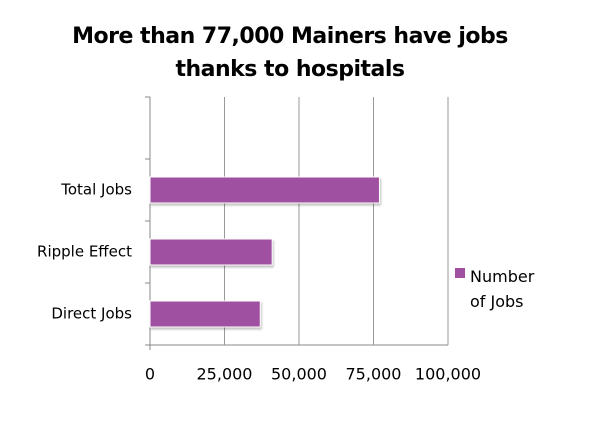 This screenshot has height=446, width=597. Describe the element at coordinates (150, 374) in the screenshot. I see `x-tick-label: 0` at that location.